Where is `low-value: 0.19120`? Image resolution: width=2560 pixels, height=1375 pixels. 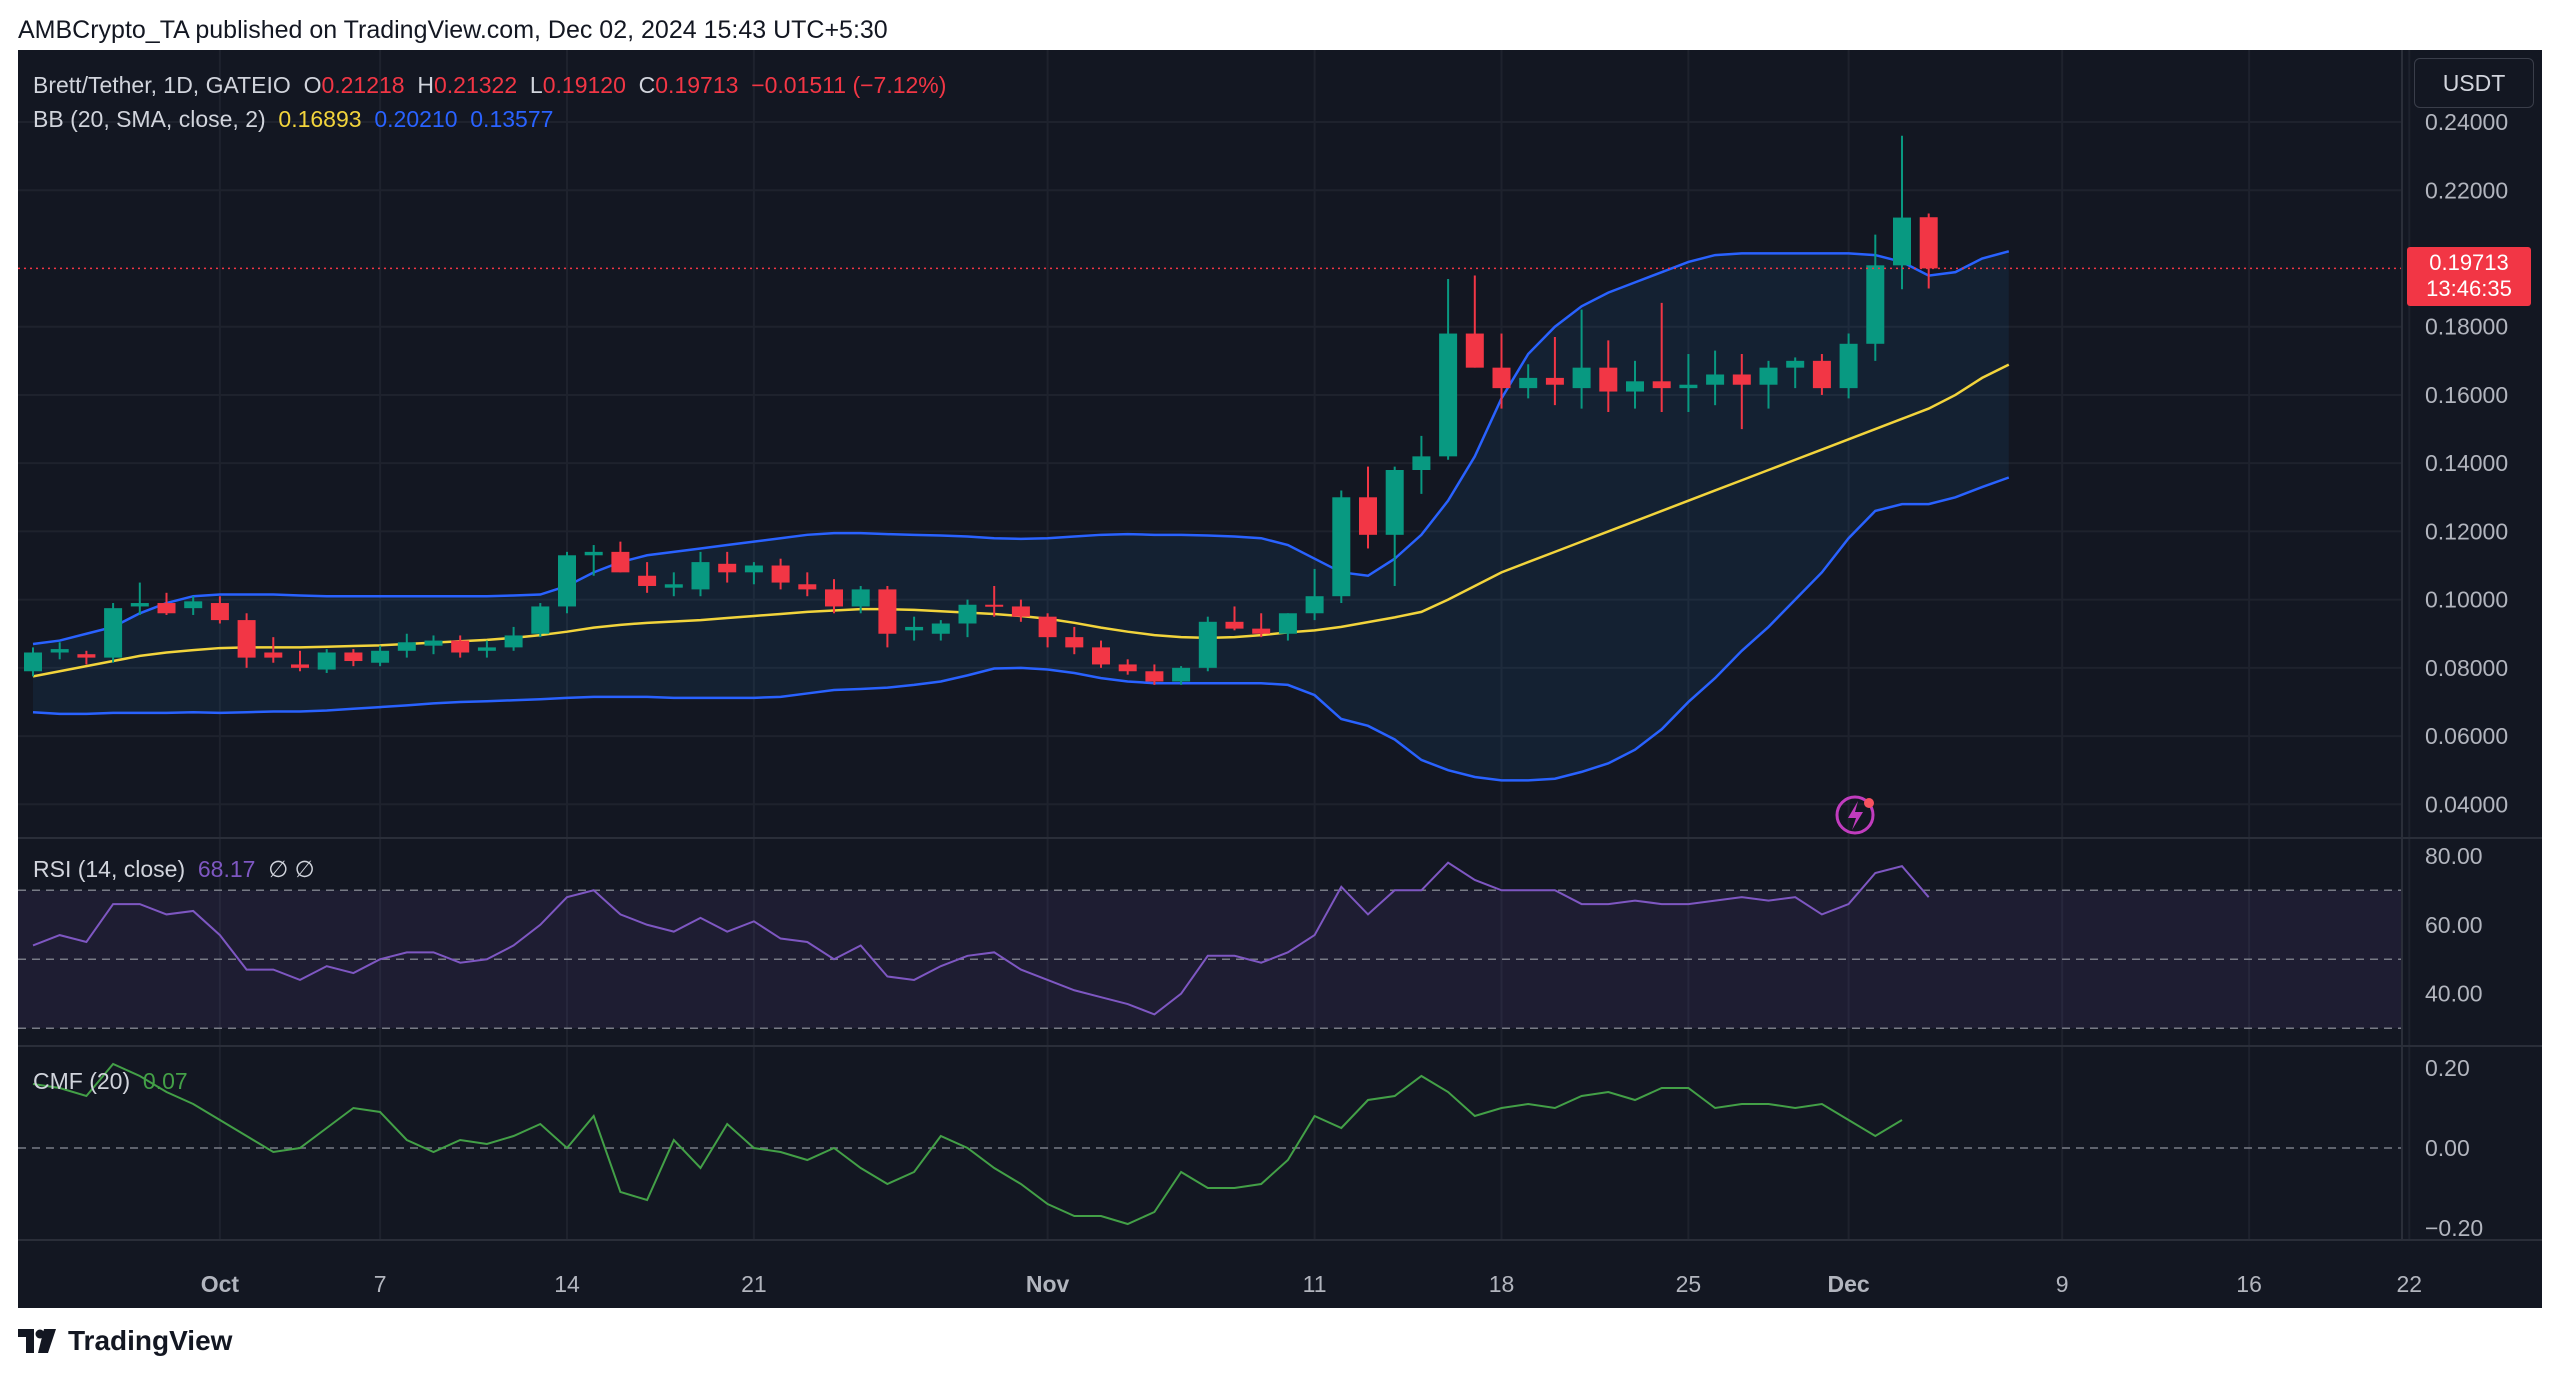
low-value: 0.19120 is located at coordinates (584, 85).